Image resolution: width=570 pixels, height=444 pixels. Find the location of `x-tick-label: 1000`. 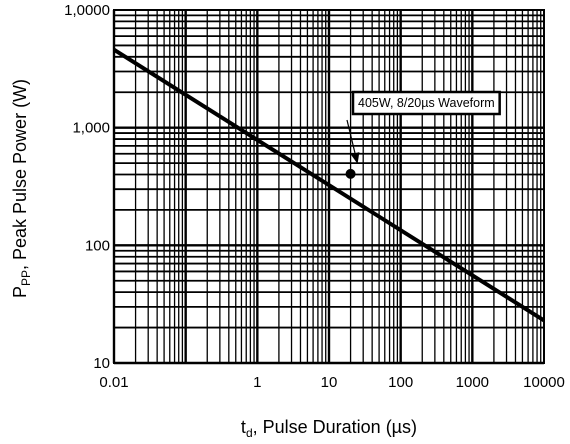

x-tick-label: 1000 is located at coordinates (472, 382).